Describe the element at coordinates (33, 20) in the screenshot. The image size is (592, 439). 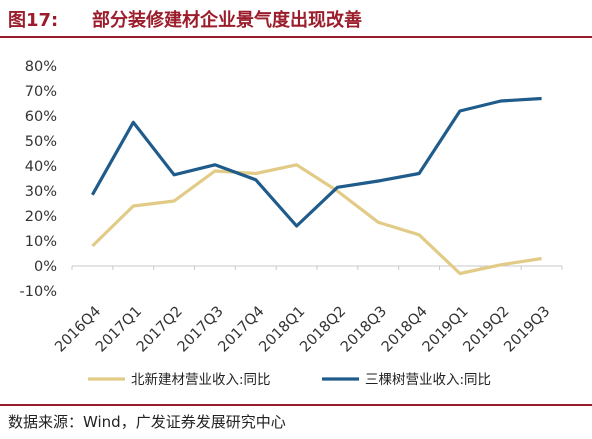
I see `figure-number: 图17:` at that location.